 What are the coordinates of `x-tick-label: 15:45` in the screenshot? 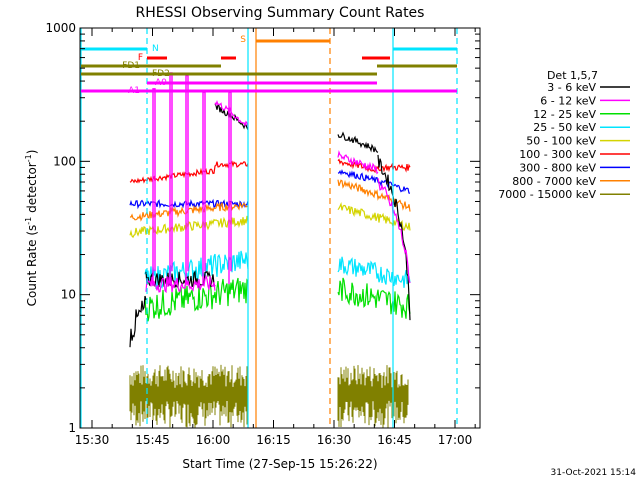 It's located at (152, 440).